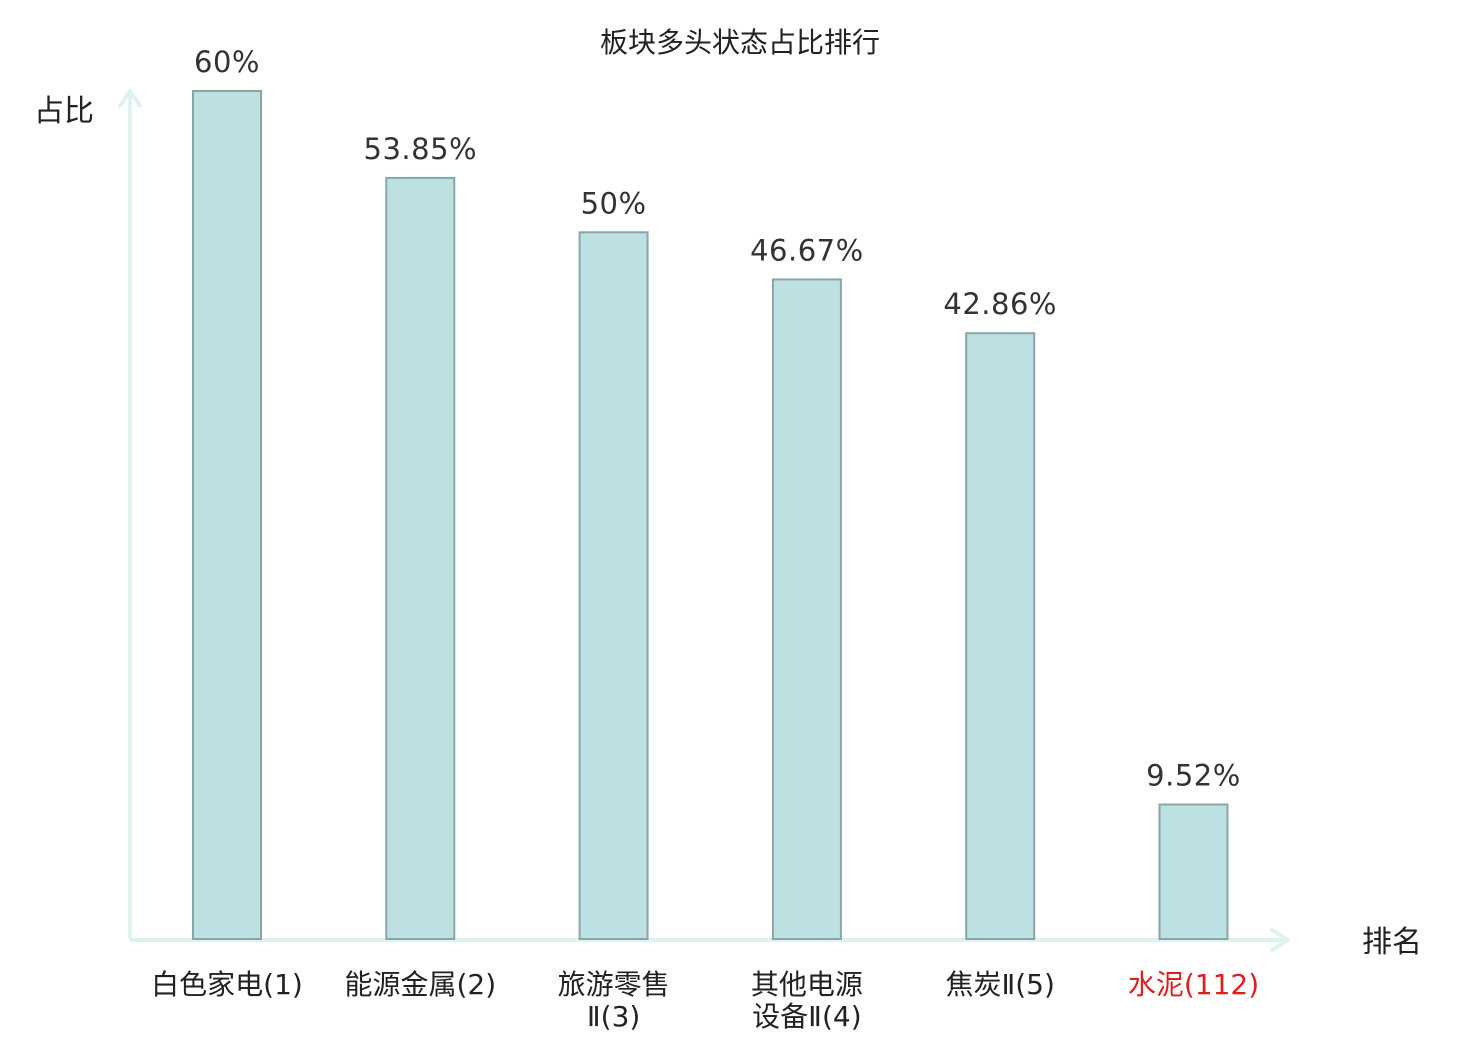 The width and height of the screenshot is (1480, 1040). I want to click on value-label-4: 46.67%, so click(807, 250).